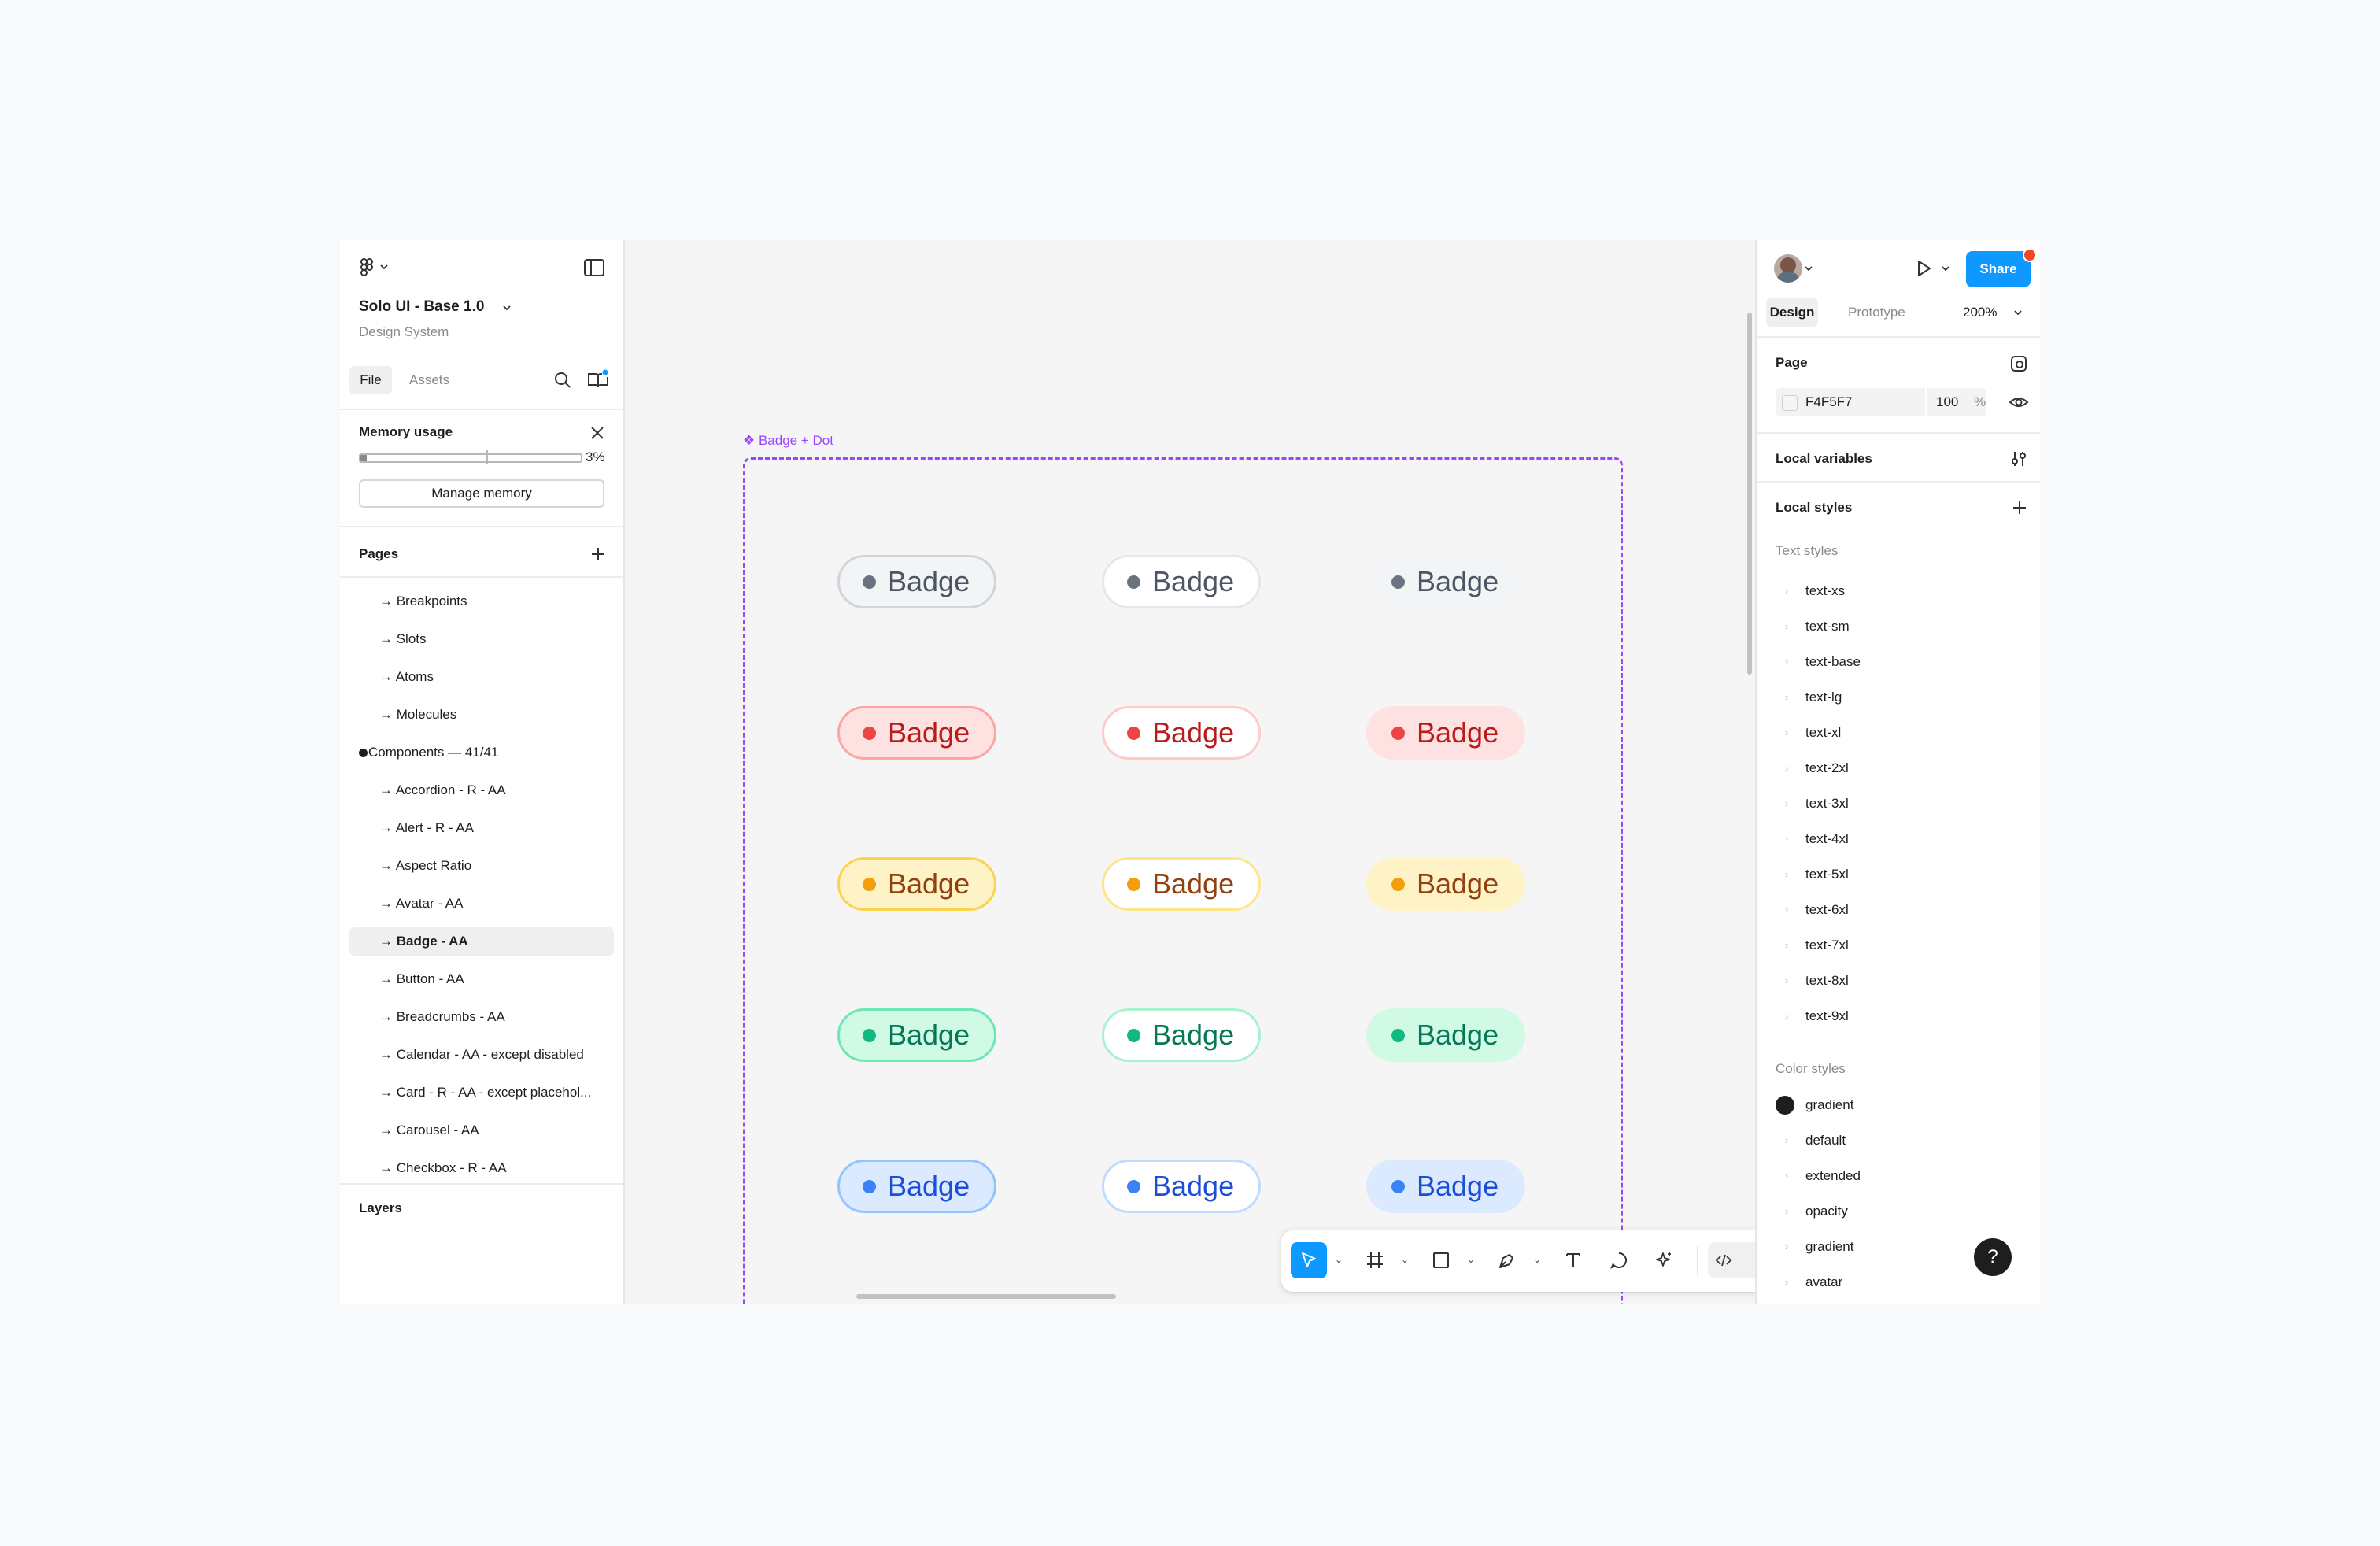 This screenshot has height=1546, width=2380. Describe the element at coordinates (1309, 1260) in the screenshot. I see `move-tool-button` at that location.